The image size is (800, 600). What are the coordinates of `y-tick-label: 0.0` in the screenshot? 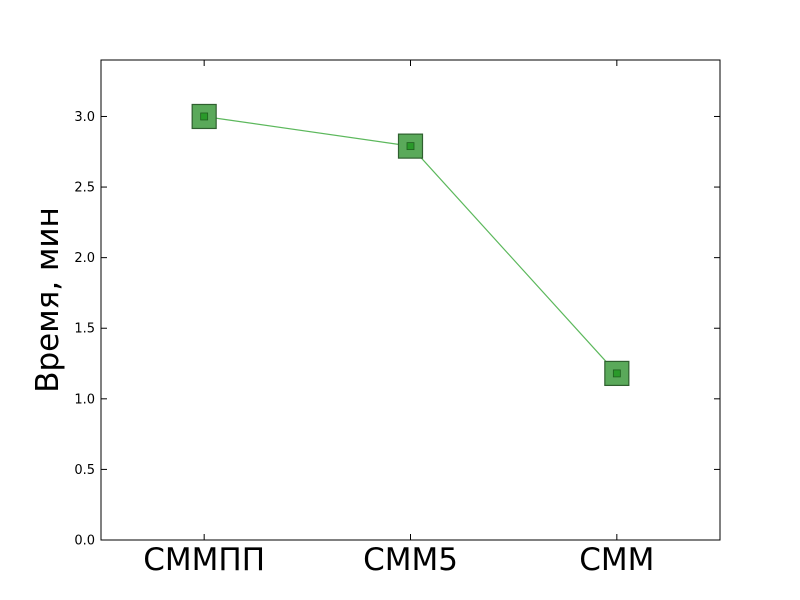 It's located at (84, 541).